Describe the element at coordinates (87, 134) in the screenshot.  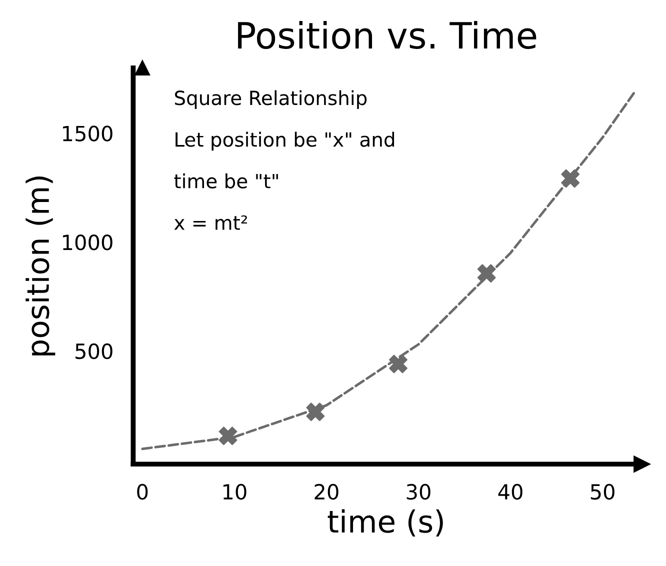
I see `y-tick-label: 1500` at that location.